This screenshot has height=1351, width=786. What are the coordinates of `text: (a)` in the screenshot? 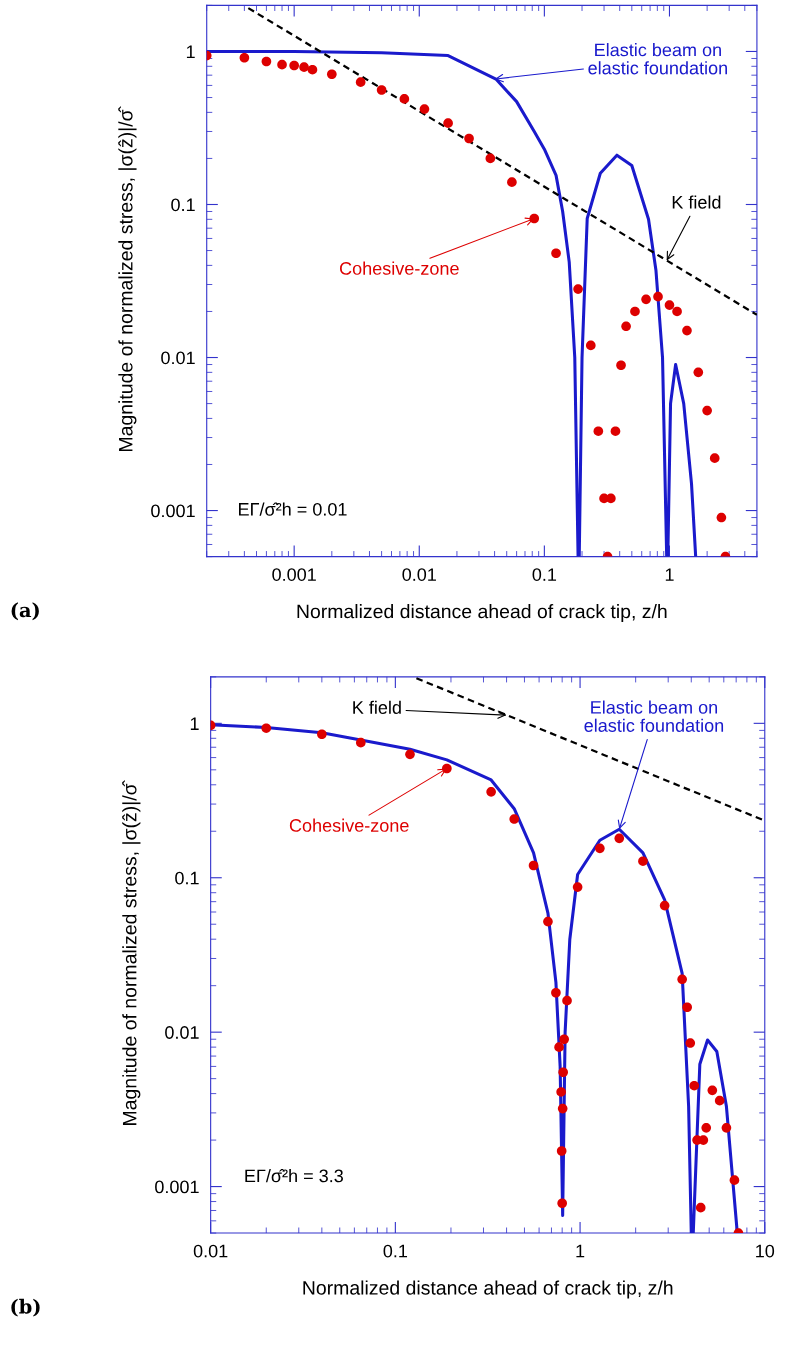 It's located at (25, 611).